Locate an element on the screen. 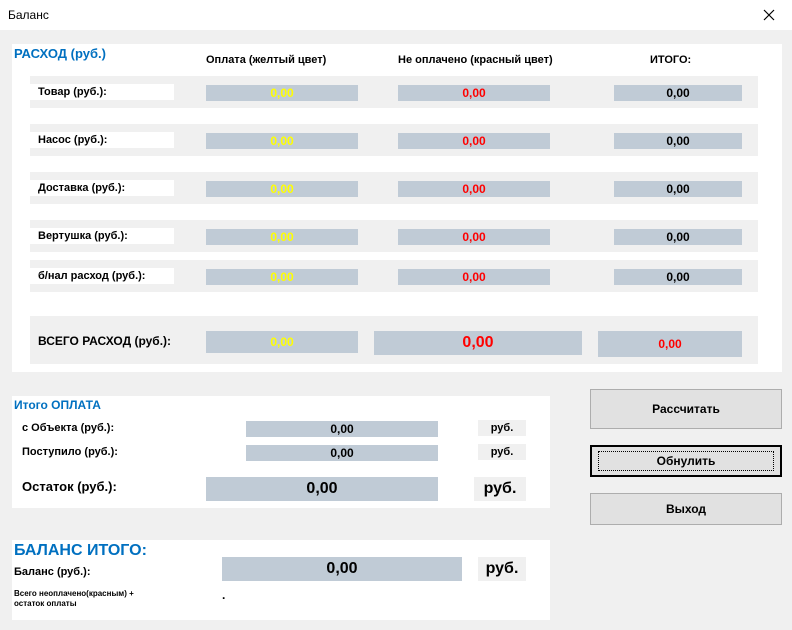 This screenshot has width=792, height=630. cashless-total-field: 0,00 is located at coordinates (678, 277).